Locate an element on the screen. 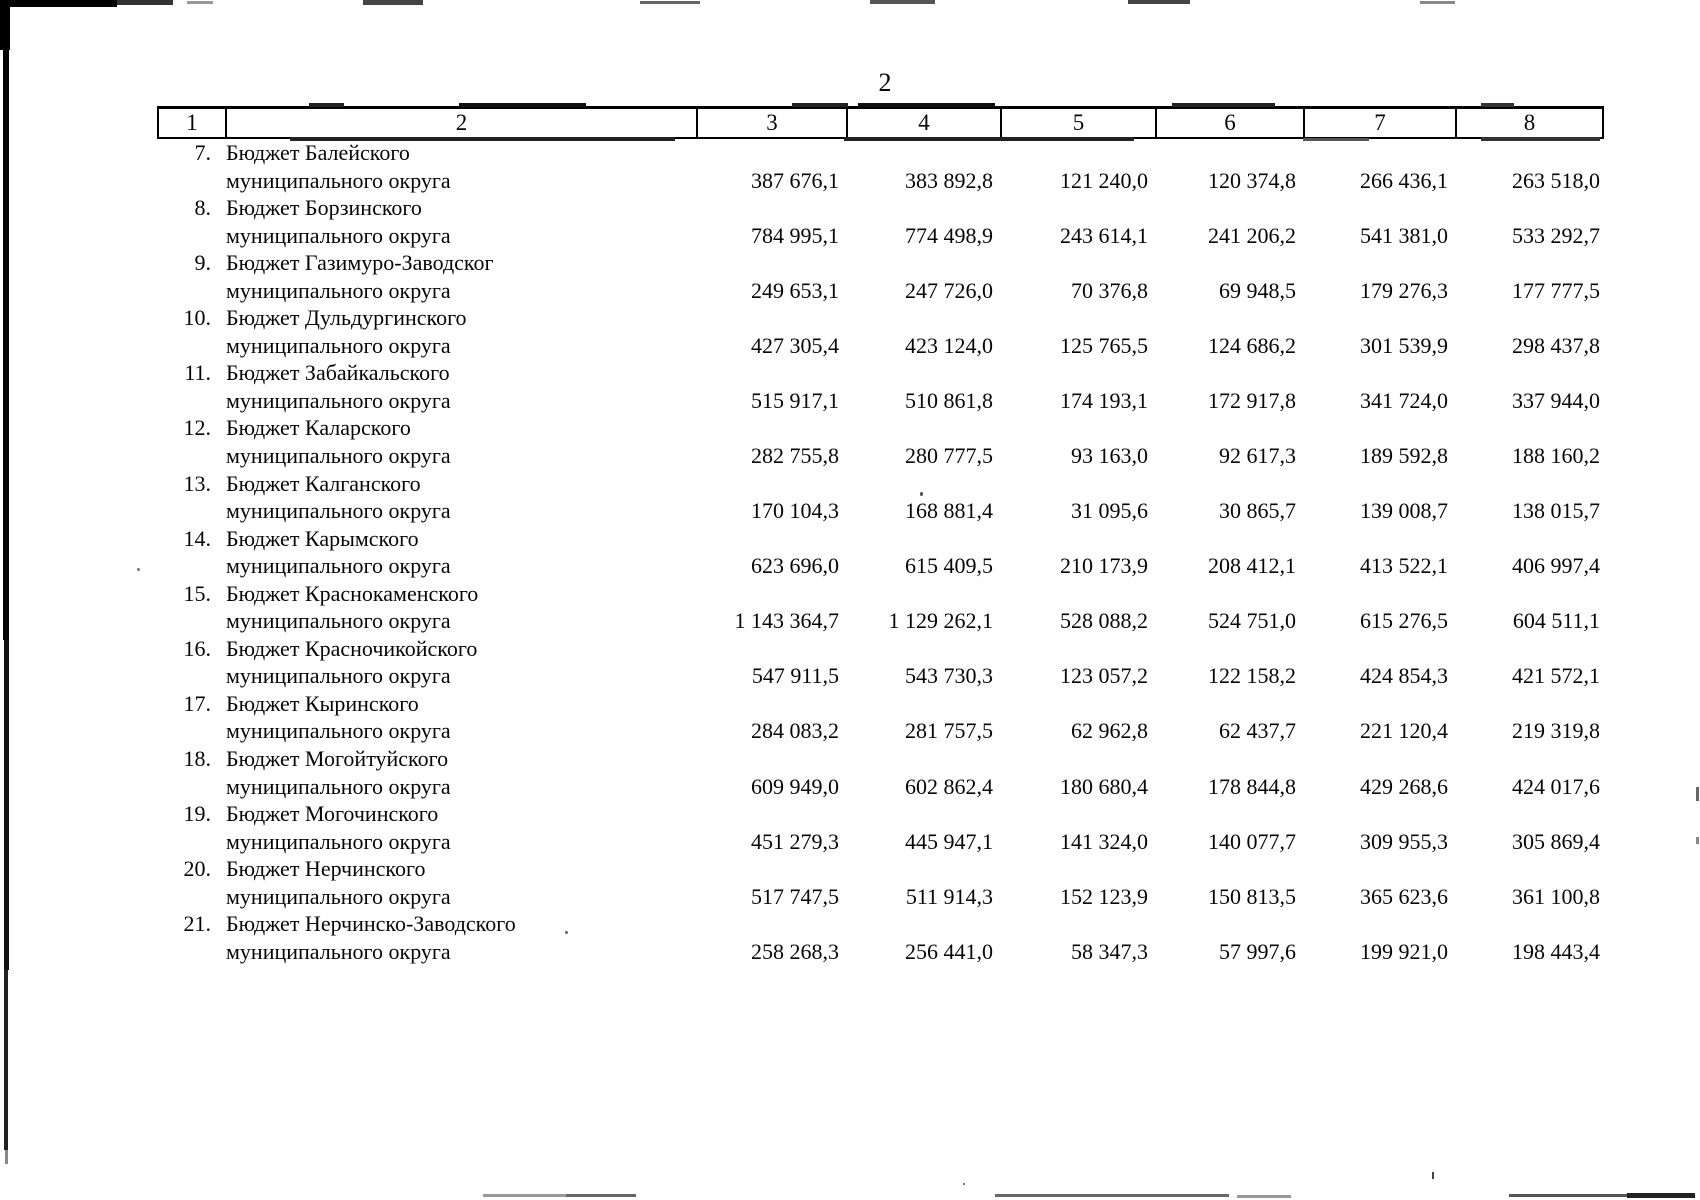  row-title-line: 21. Бюджет Нерчинско-Заводского is located at coordinates (850, 924).